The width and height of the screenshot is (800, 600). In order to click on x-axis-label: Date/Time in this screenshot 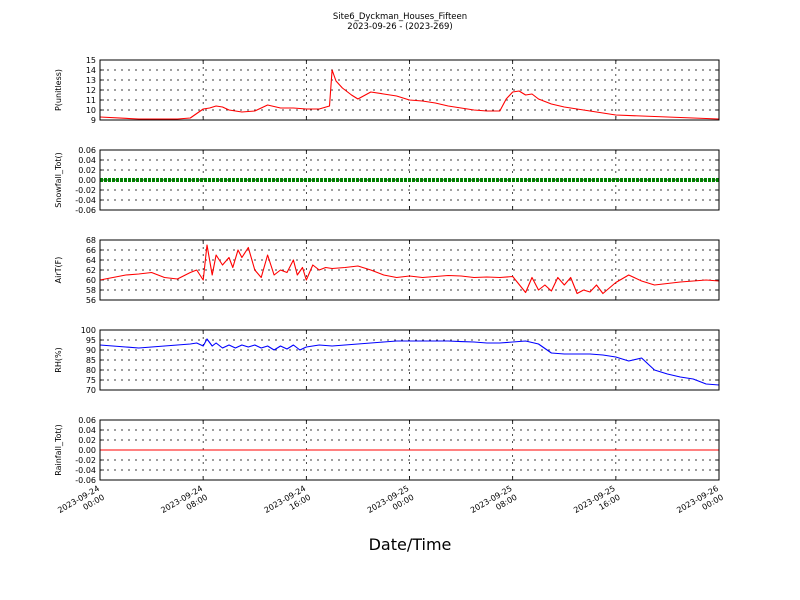, I will do `click(410, 544)`.